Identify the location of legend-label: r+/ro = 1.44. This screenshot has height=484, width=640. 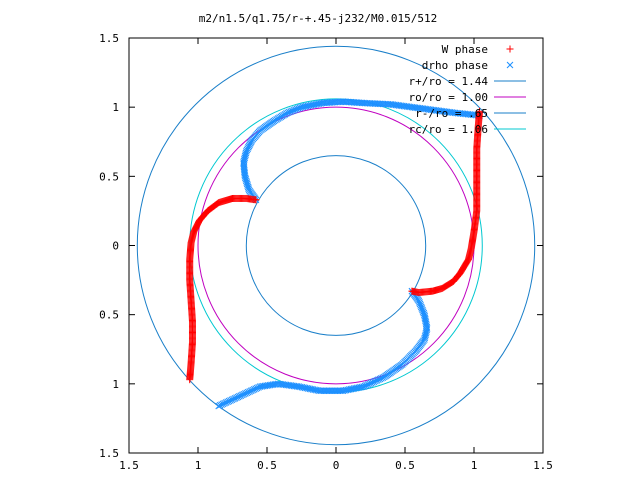
(449, 81).